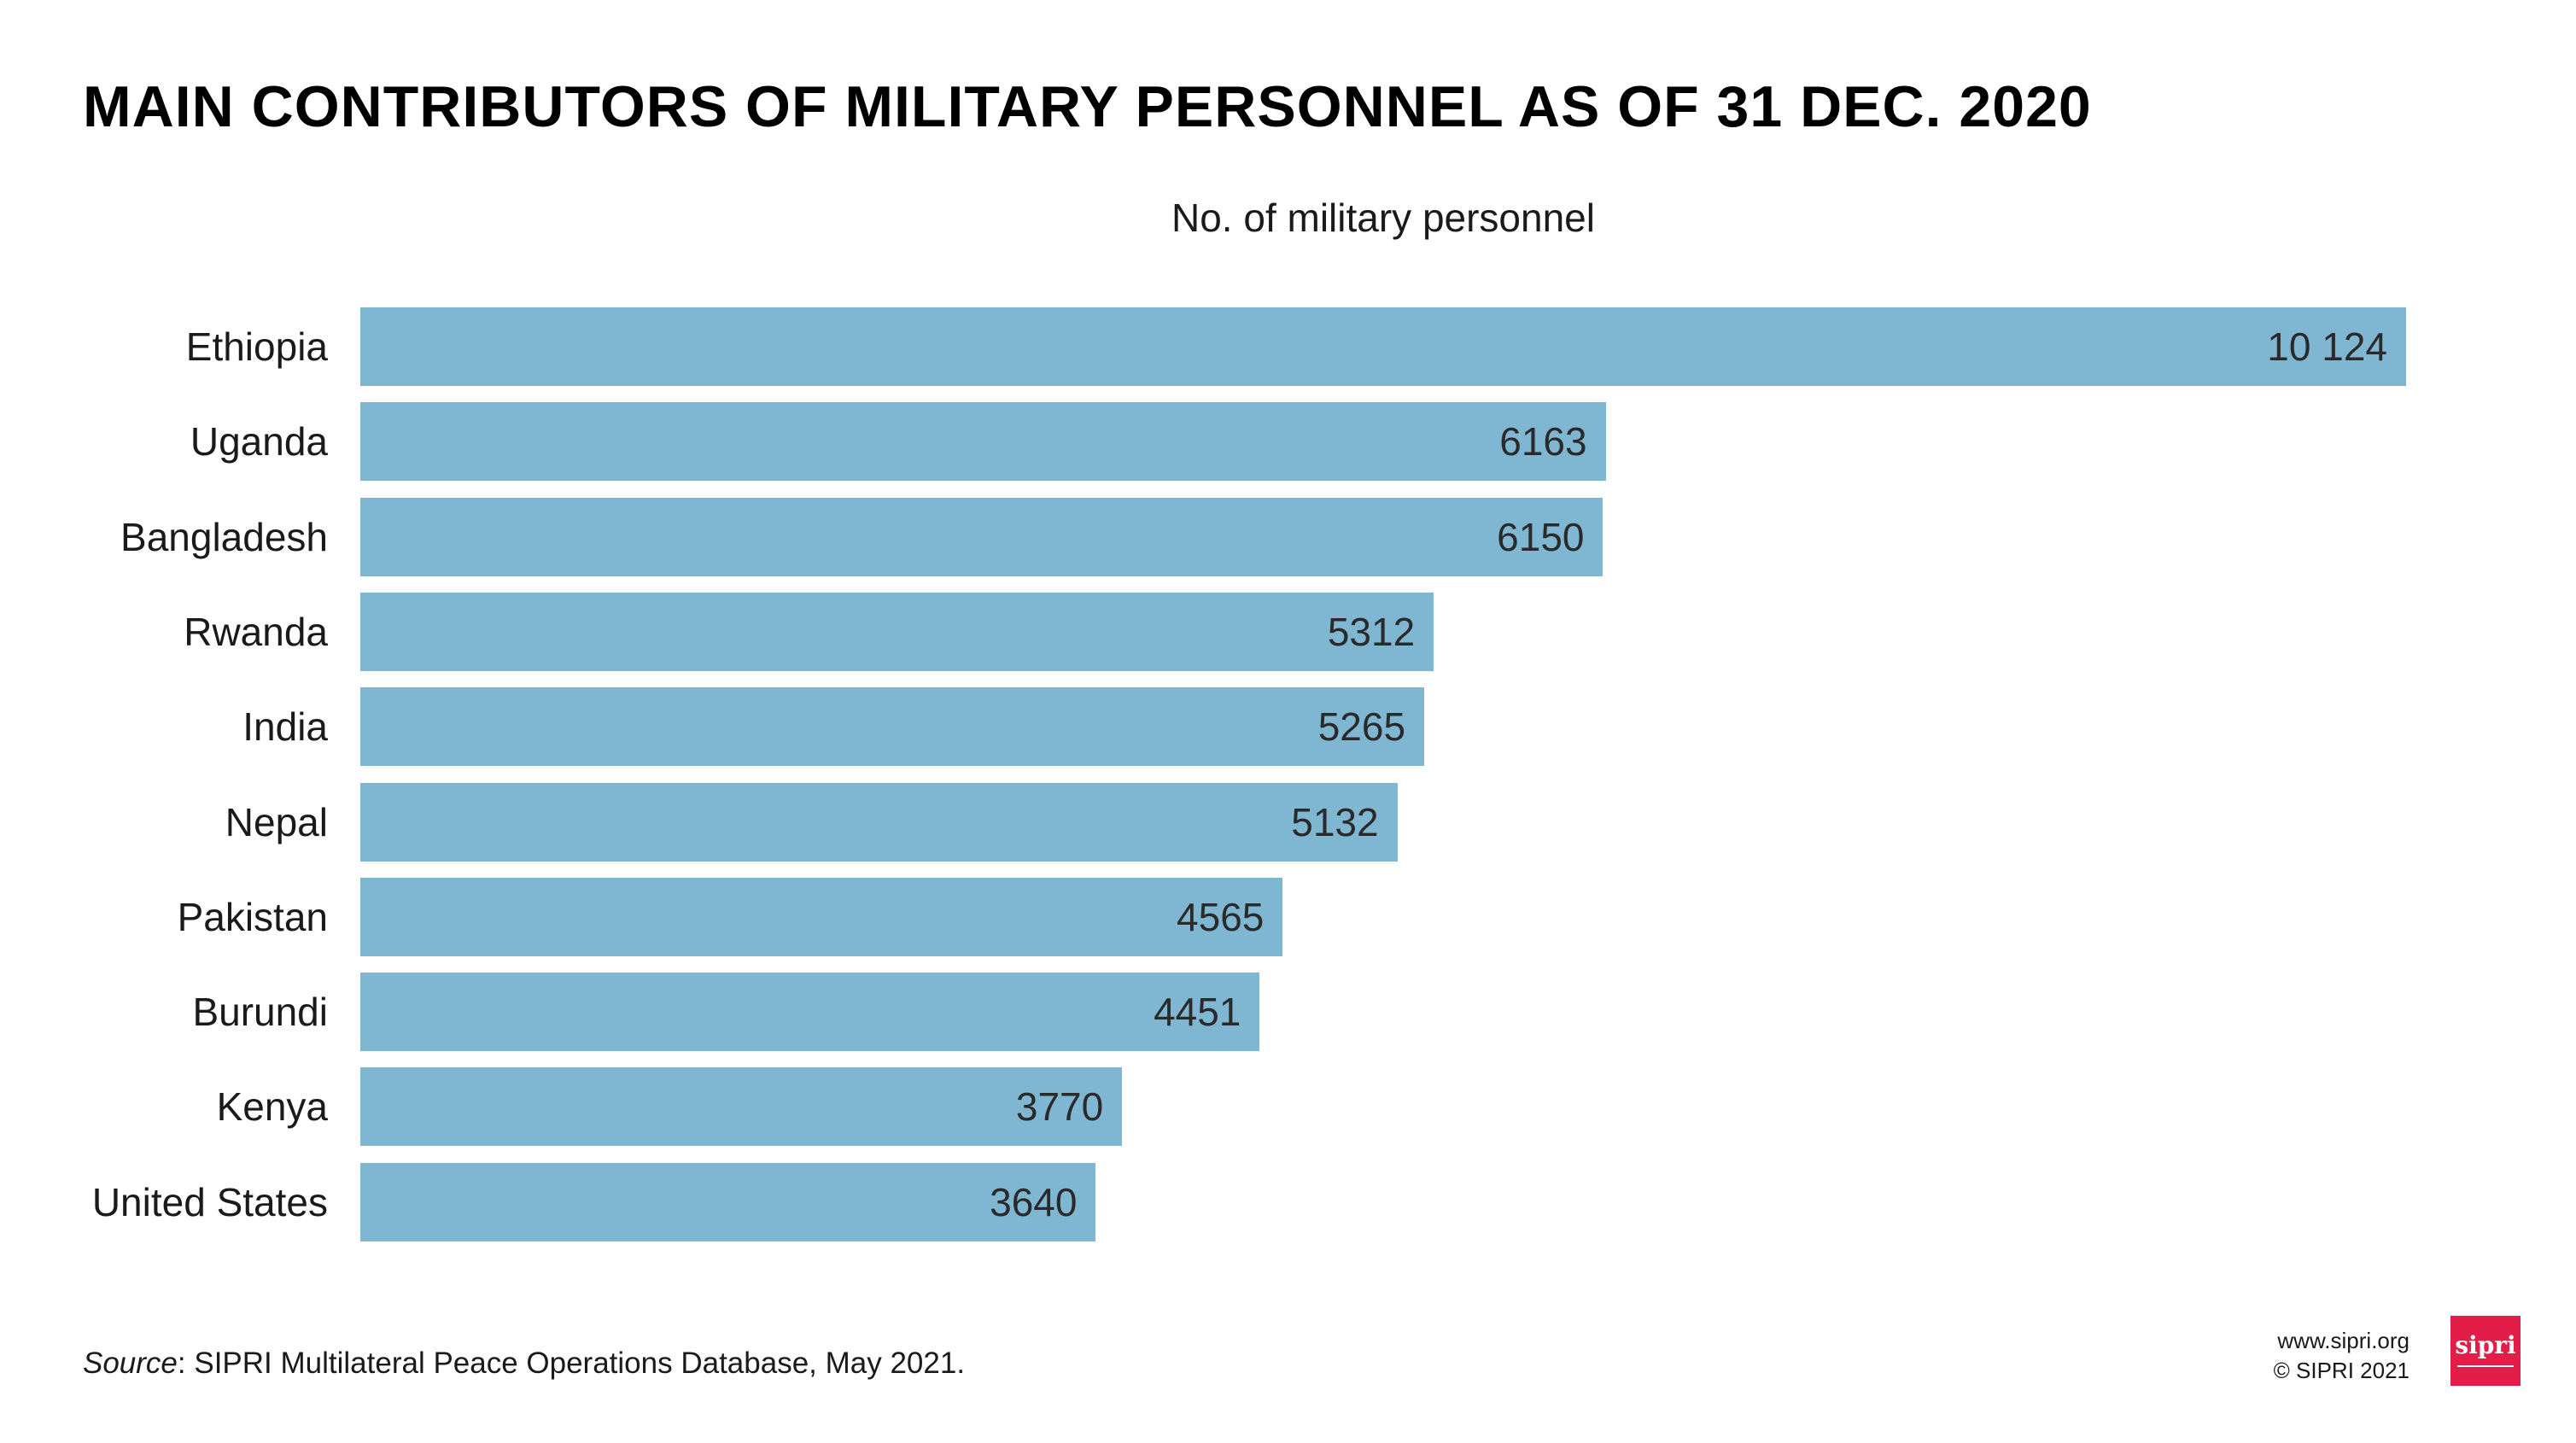 The image size is (2576, 1443). I want to click on category-label: Bangladesh, so click(224, 536).